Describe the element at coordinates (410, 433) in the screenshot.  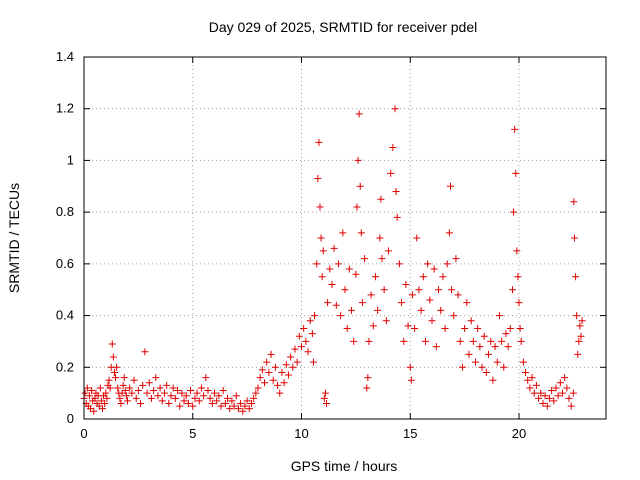
I see `x-tick-label: 15` at that location.